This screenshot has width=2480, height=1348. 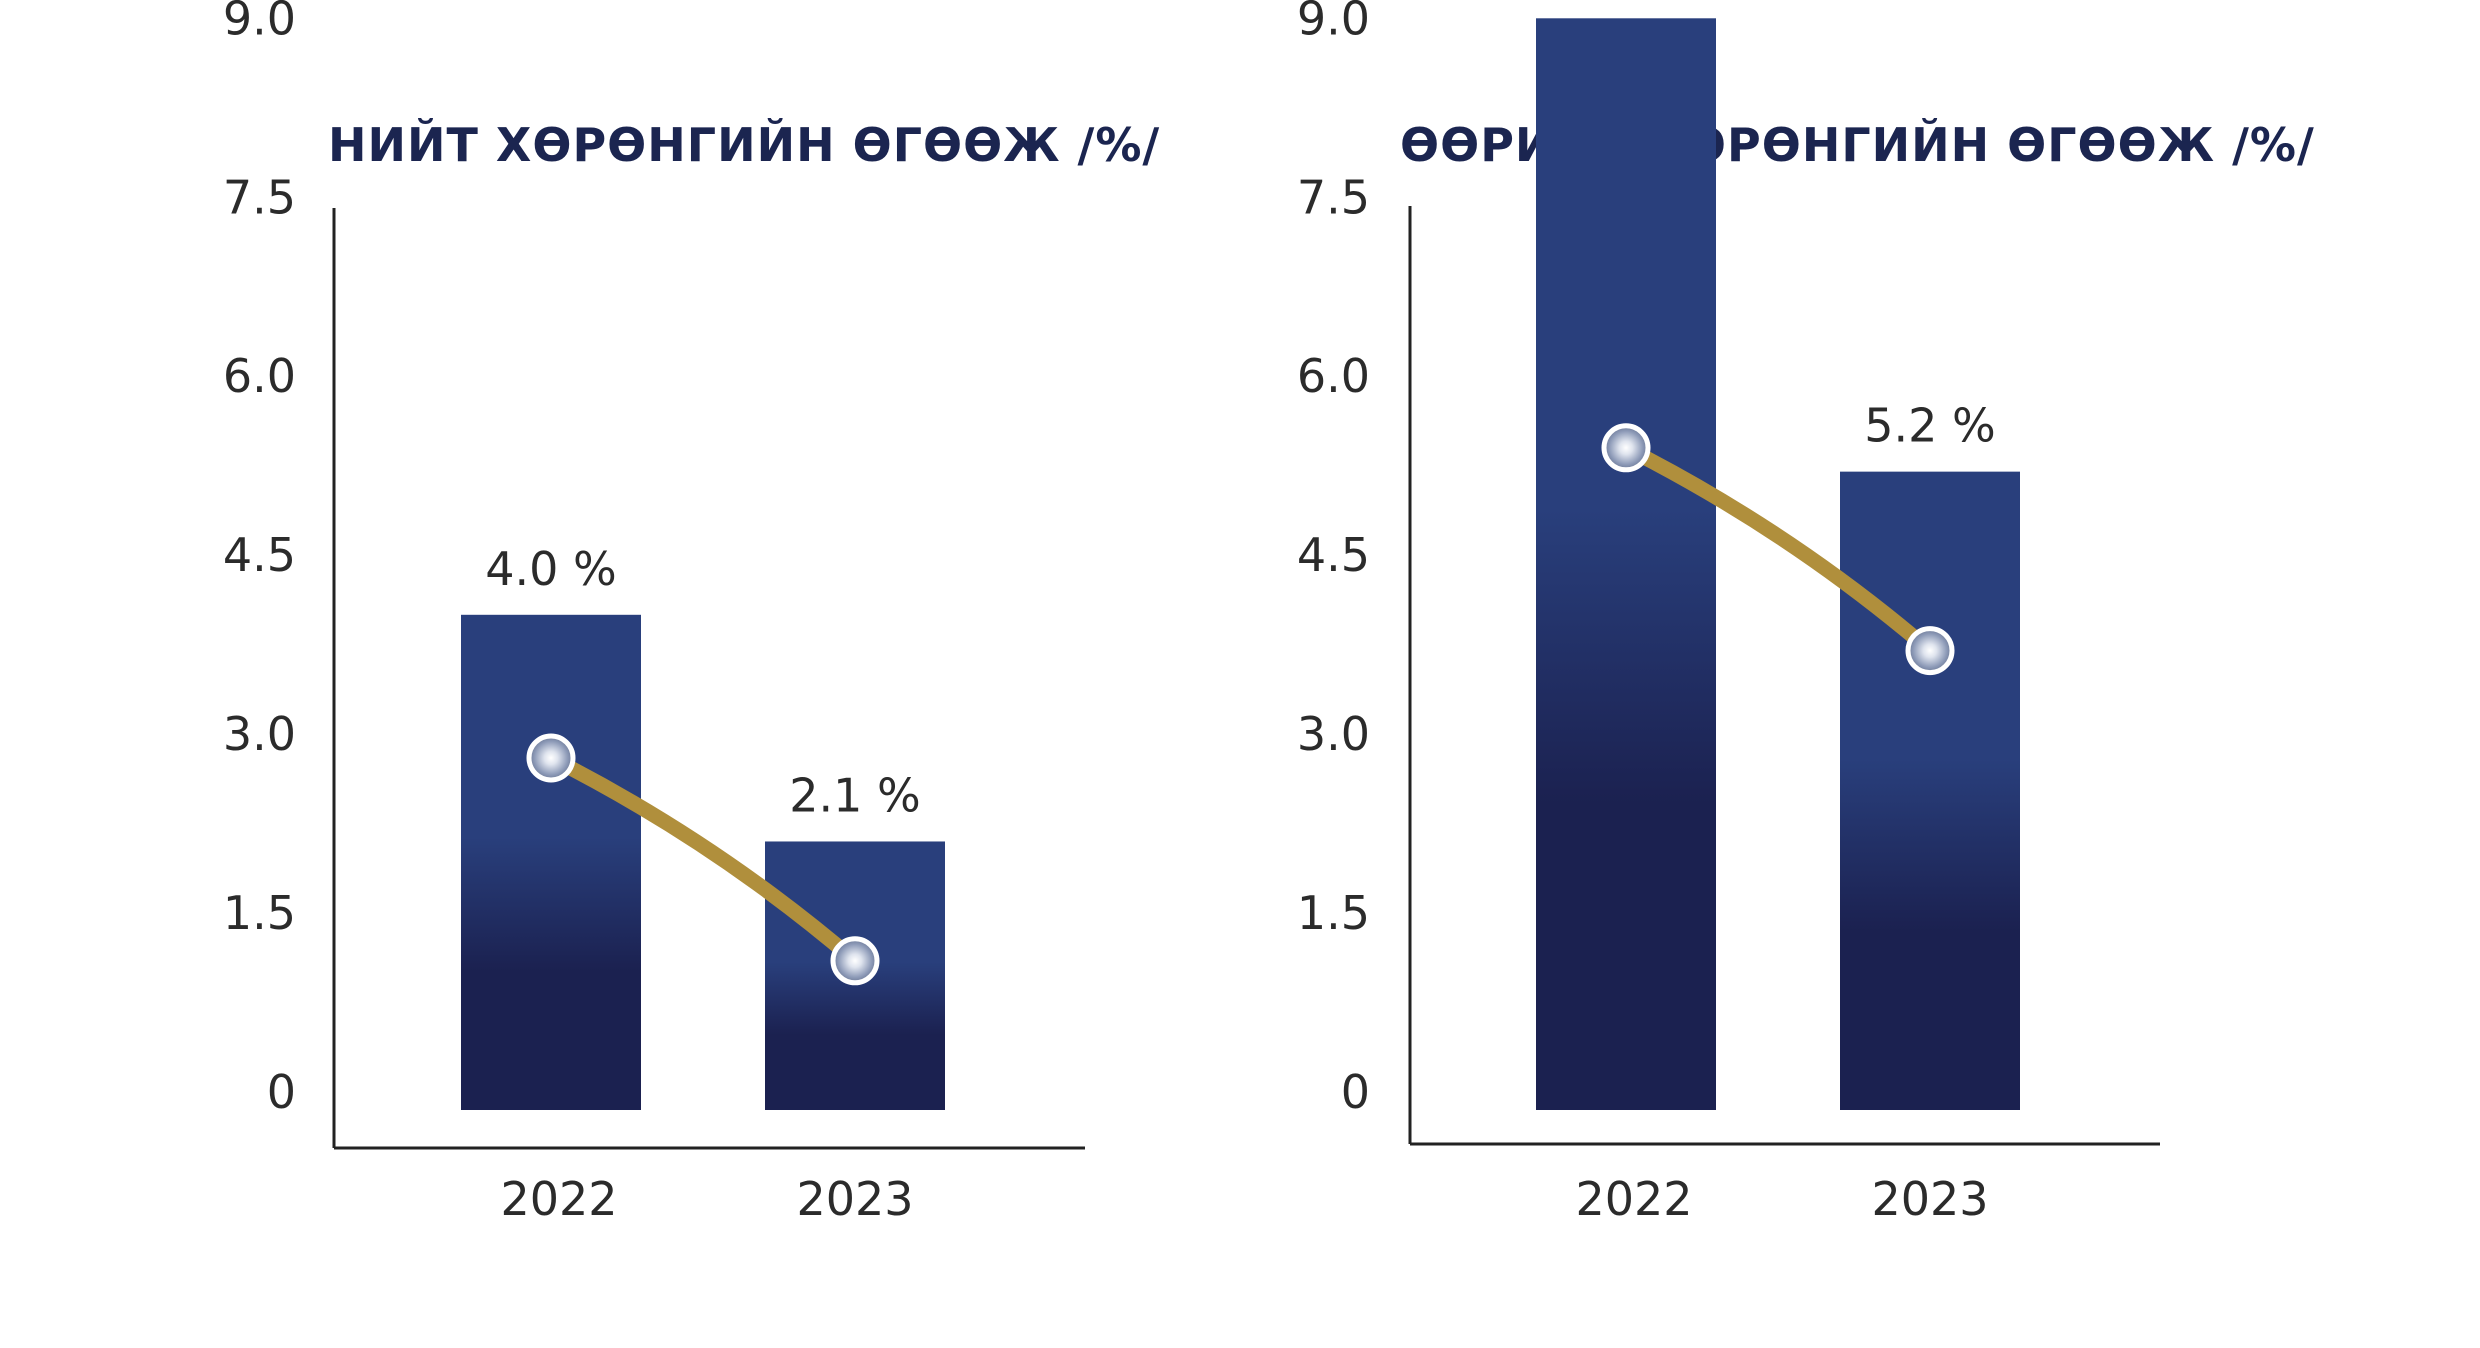 I want to click on data-label: 4.0 %, so click(x=551, y=569).